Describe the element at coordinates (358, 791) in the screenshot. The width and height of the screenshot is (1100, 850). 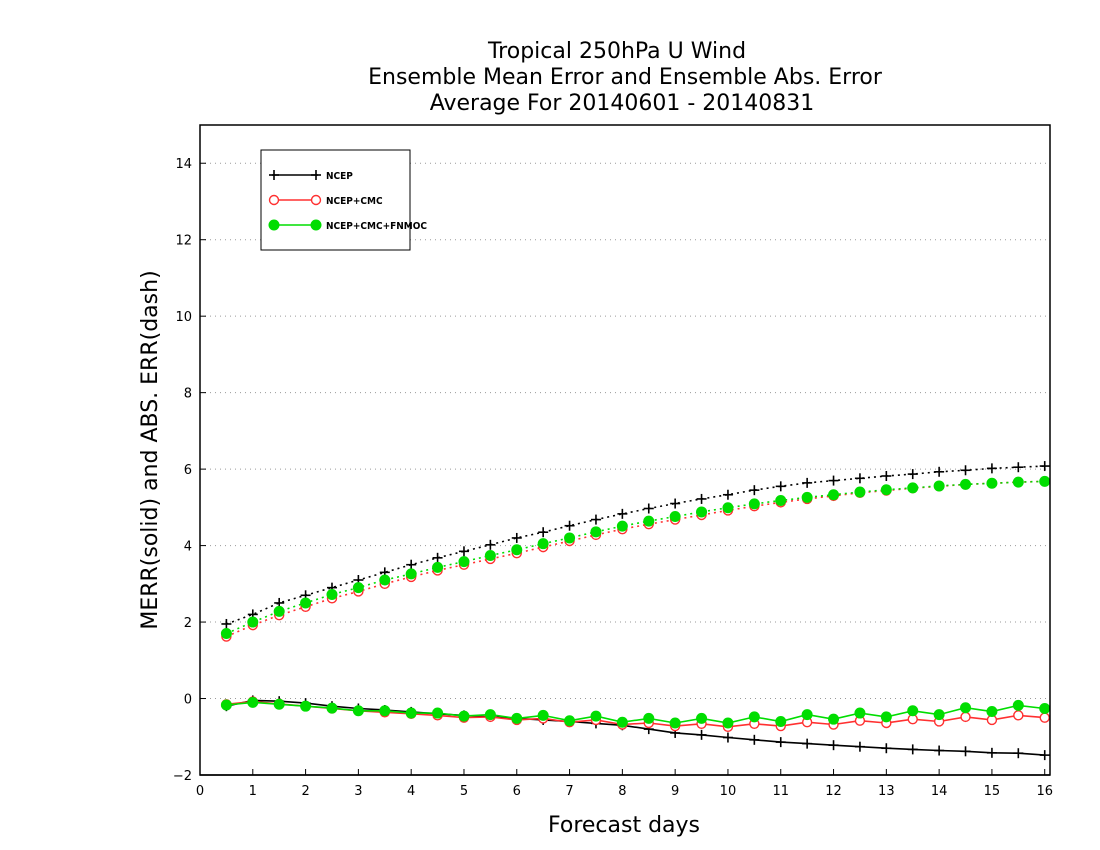
I see `x-tick-label: 3` at that location.